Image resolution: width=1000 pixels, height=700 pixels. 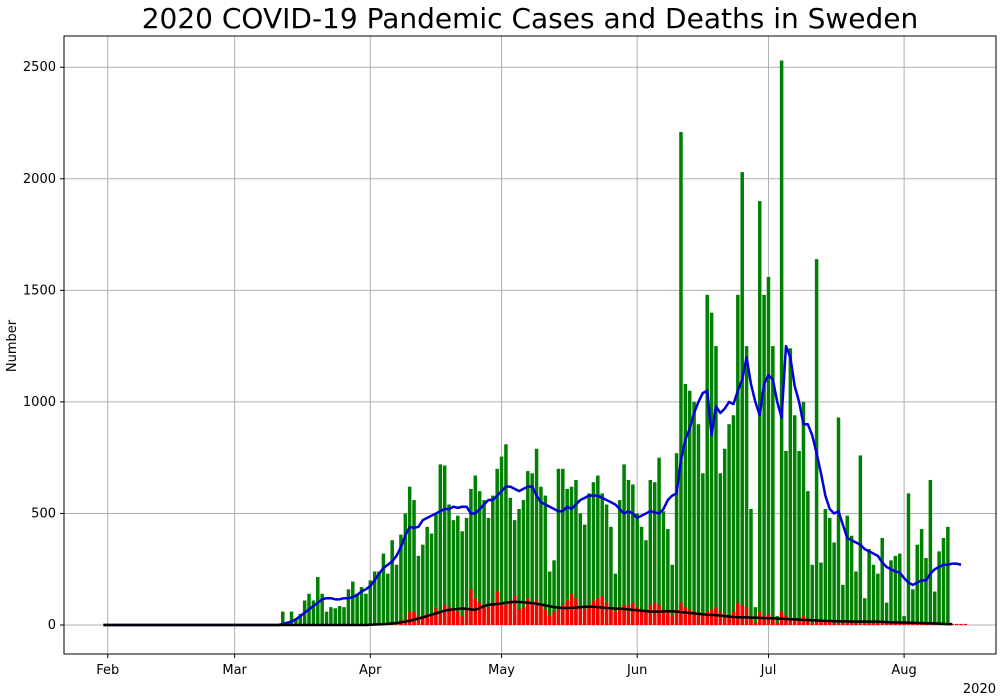 What do you see at coordinates (234, 670) in the screenshot?
I see `x-tick-label: Mar` at bounding box center [234, 670].